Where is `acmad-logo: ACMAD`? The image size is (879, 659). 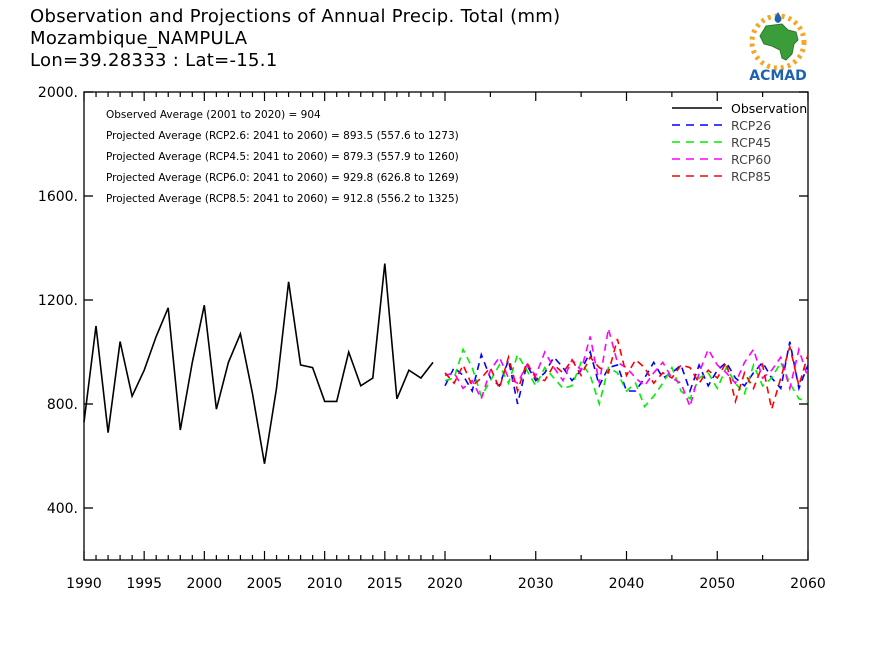
acmad-logo: ACMAD is located at coordinates (778, 48).